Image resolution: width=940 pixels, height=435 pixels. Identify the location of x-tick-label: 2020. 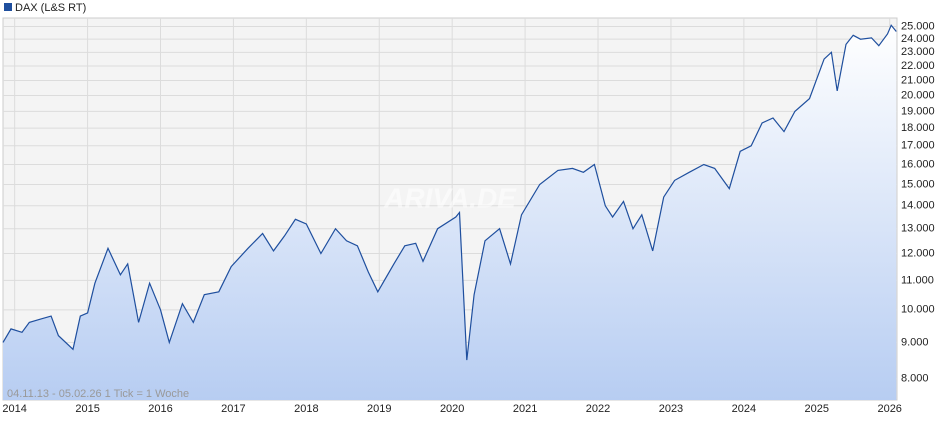
(452, 409).